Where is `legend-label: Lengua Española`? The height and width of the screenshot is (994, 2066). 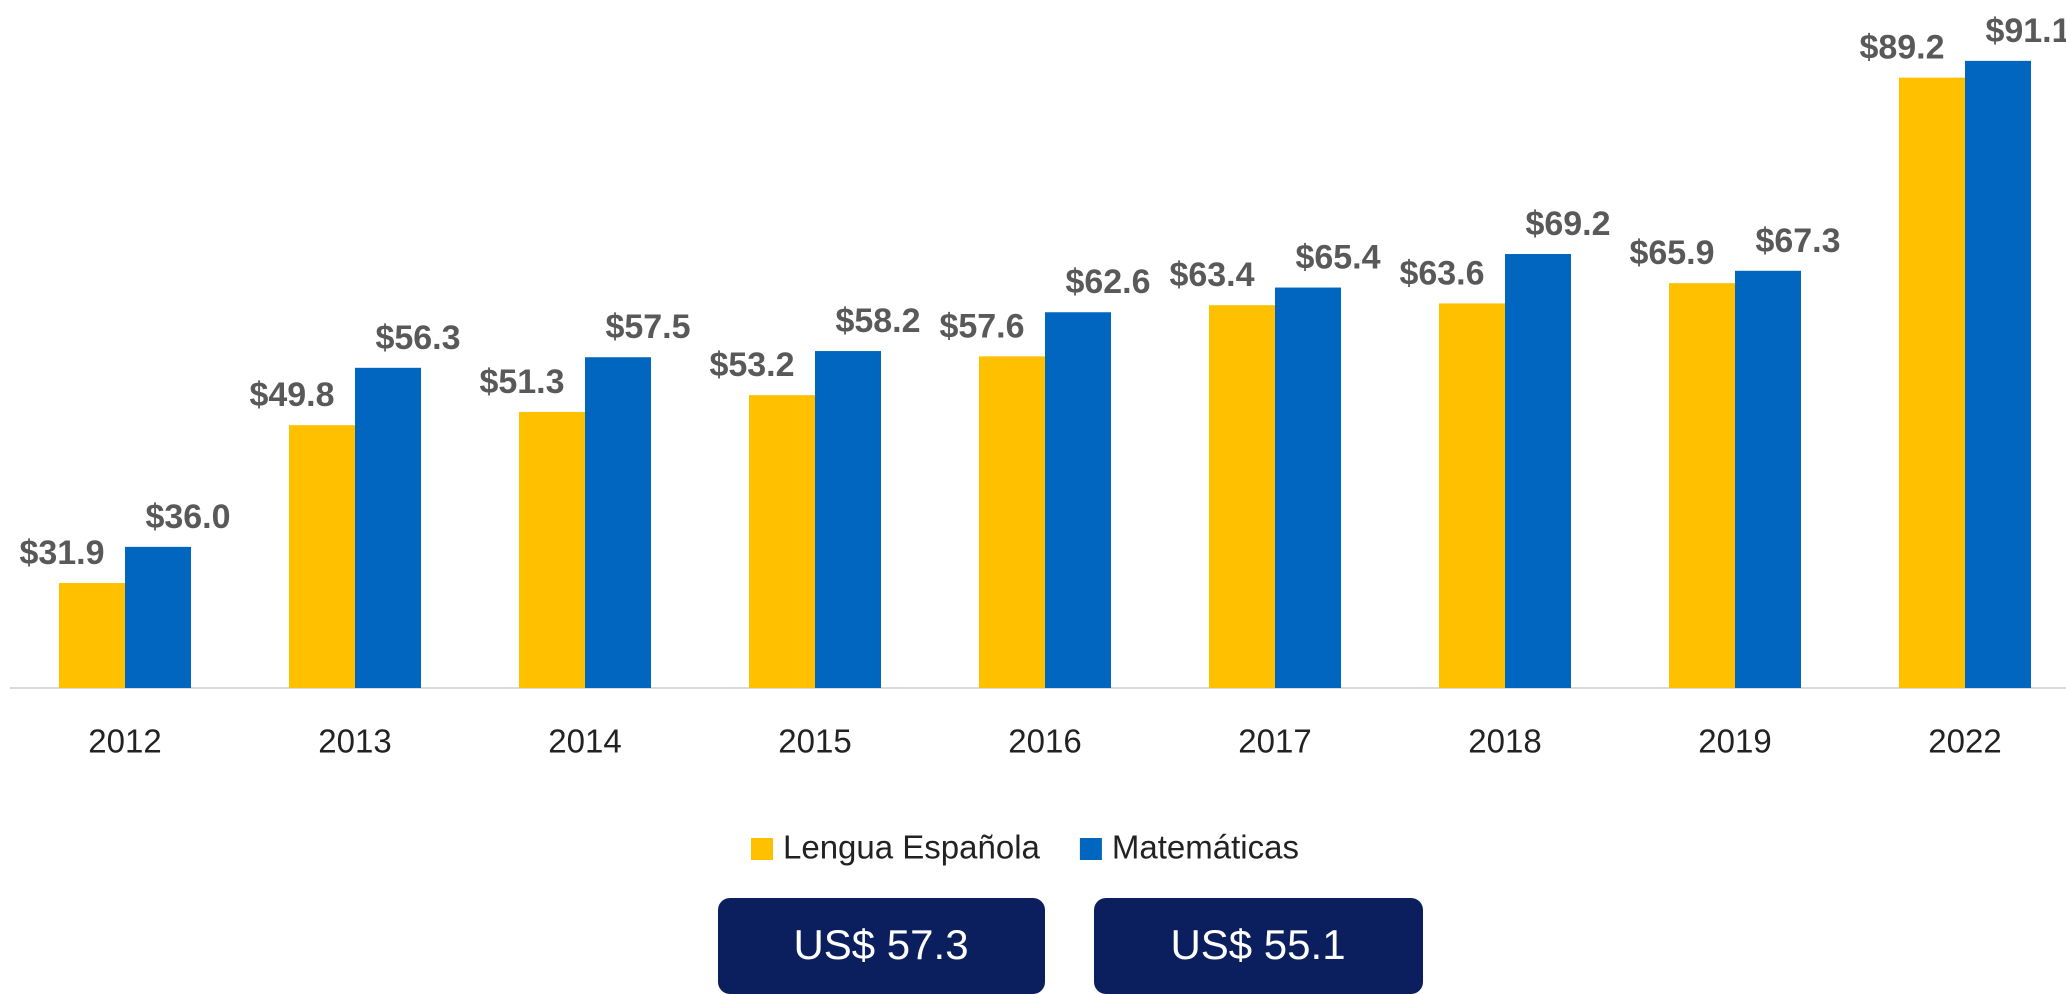 legend-label: Lengua Española is located at coordinates (912, 847).